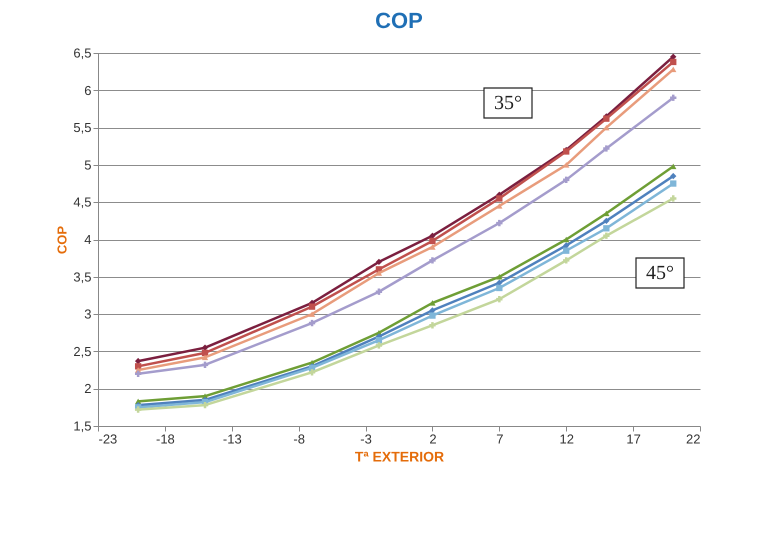 The width and height of the screenshot is (758, 557). Describe the element at coordinates (660, 273) in the screenshot. I see `annotation: 45°` at that location.